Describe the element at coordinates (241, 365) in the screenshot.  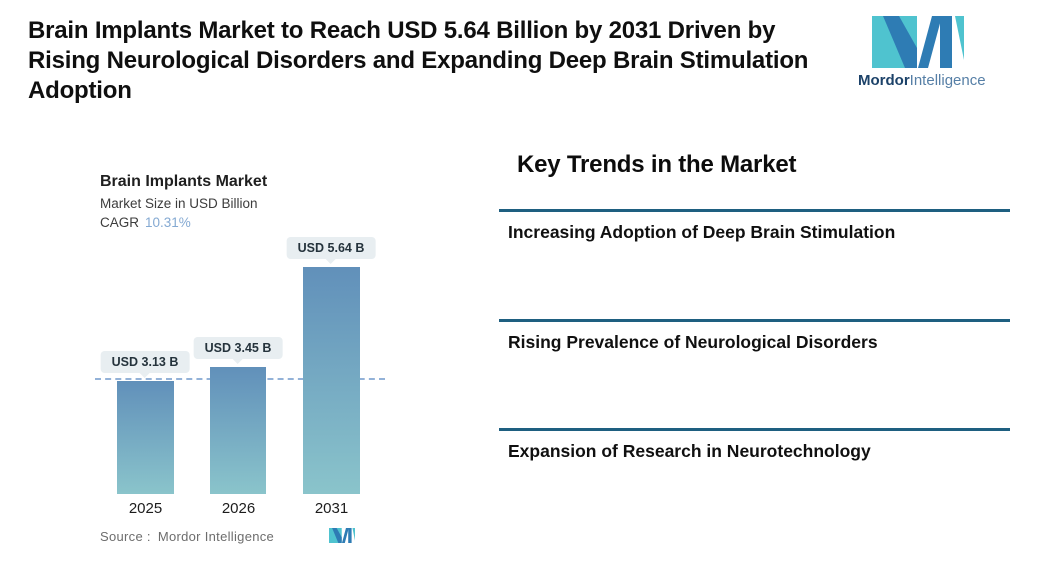
I see `bar-chart-plot: USD 3.13 B USD 3.45 B USD 5.64 B` at that location.